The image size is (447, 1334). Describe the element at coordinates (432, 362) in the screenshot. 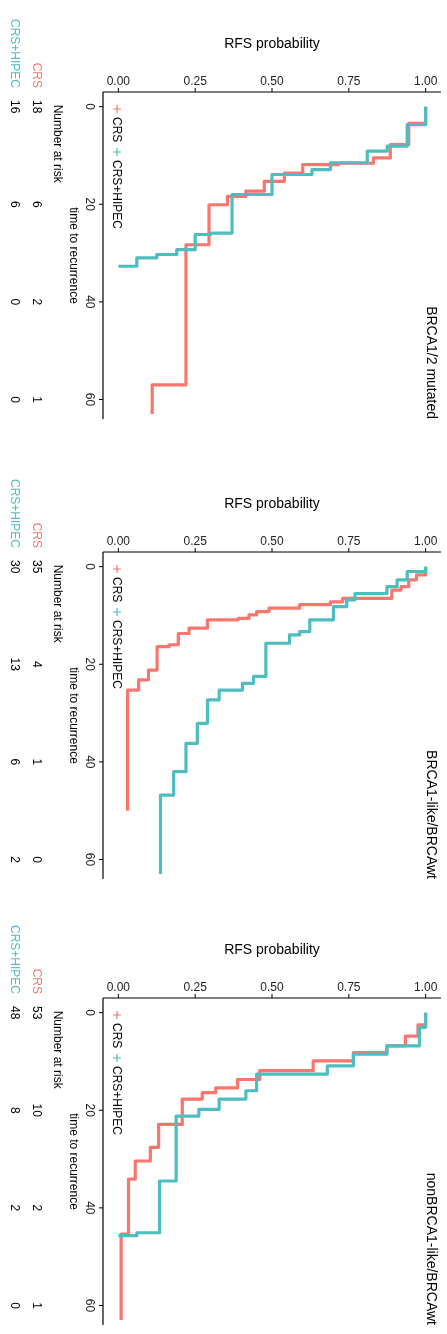

I see `text: BRCA1/2 mutated` at that location.